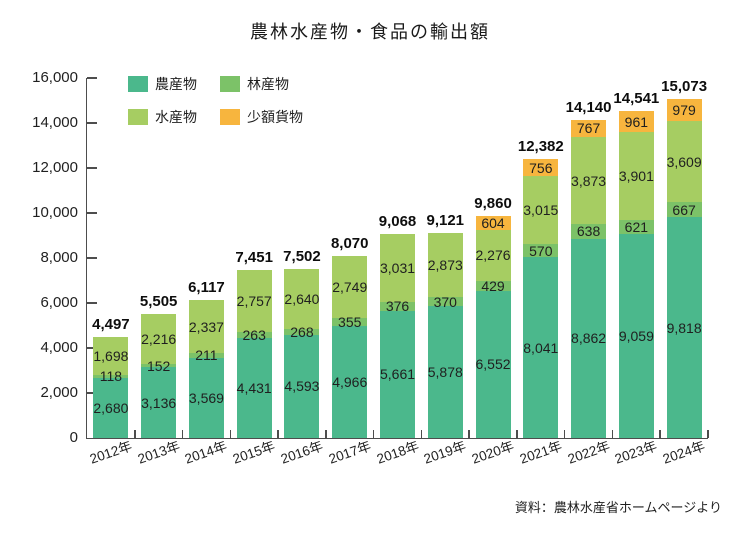  I want to click on x-axis-label: 2013年, so click(158, 452).